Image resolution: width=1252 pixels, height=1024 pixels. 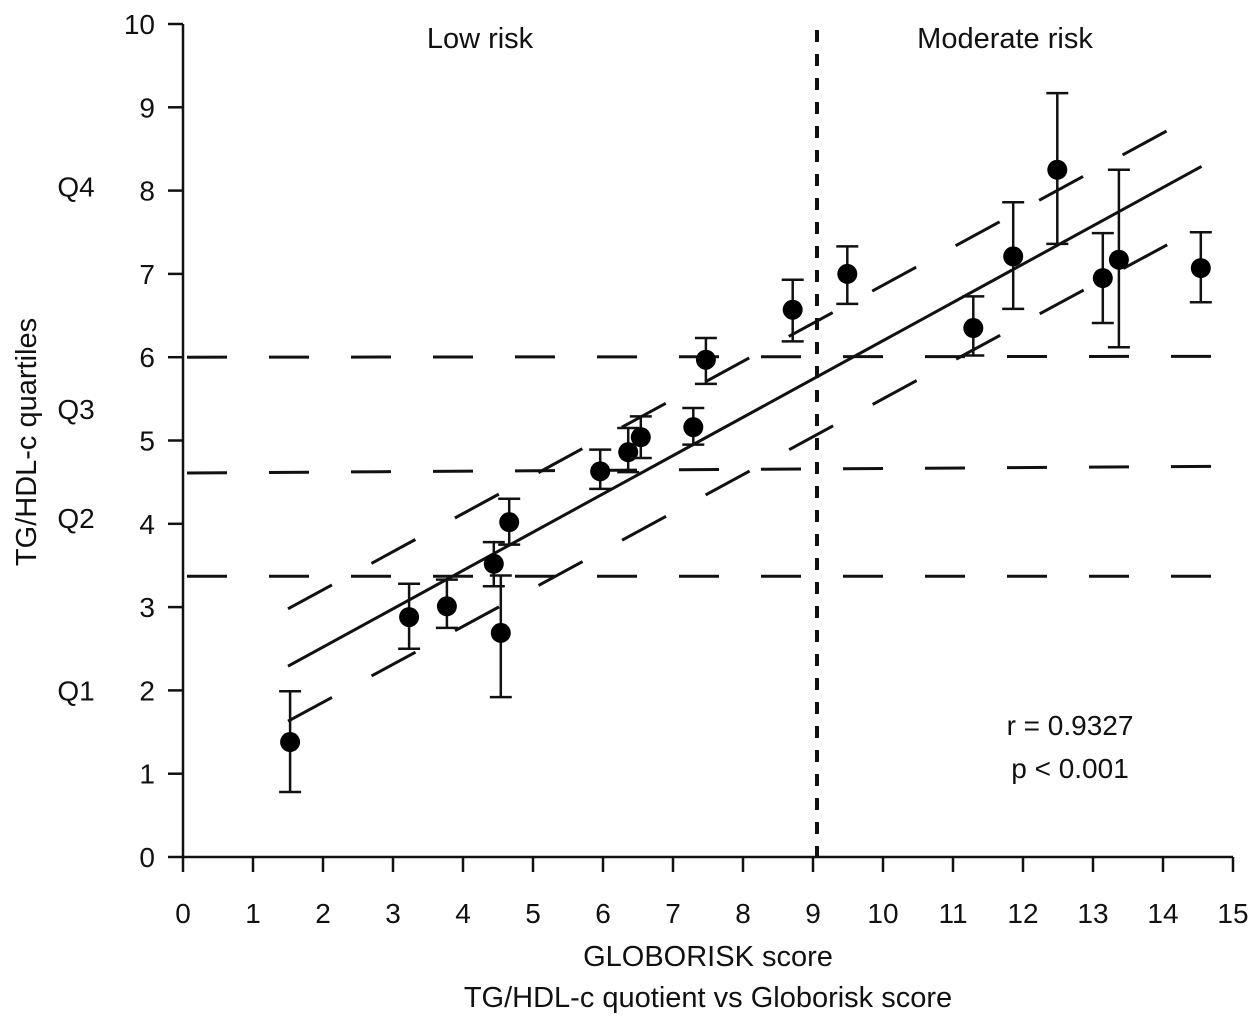 I want to click on quartile-label-q4: Q4, so click(x=75, y=186).